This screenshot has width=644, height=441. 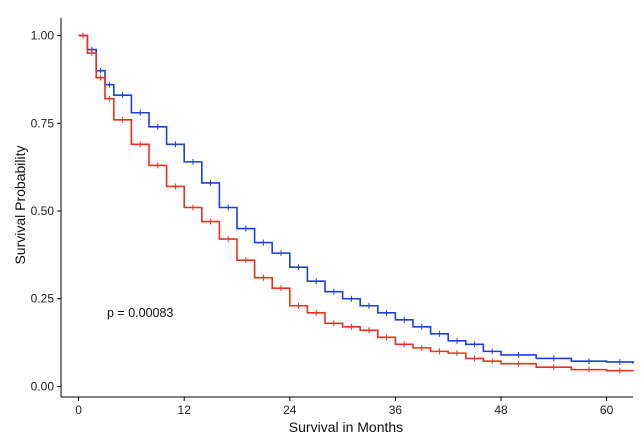 I want to click on x-tick-label: 60, so click(x=607, y=410).